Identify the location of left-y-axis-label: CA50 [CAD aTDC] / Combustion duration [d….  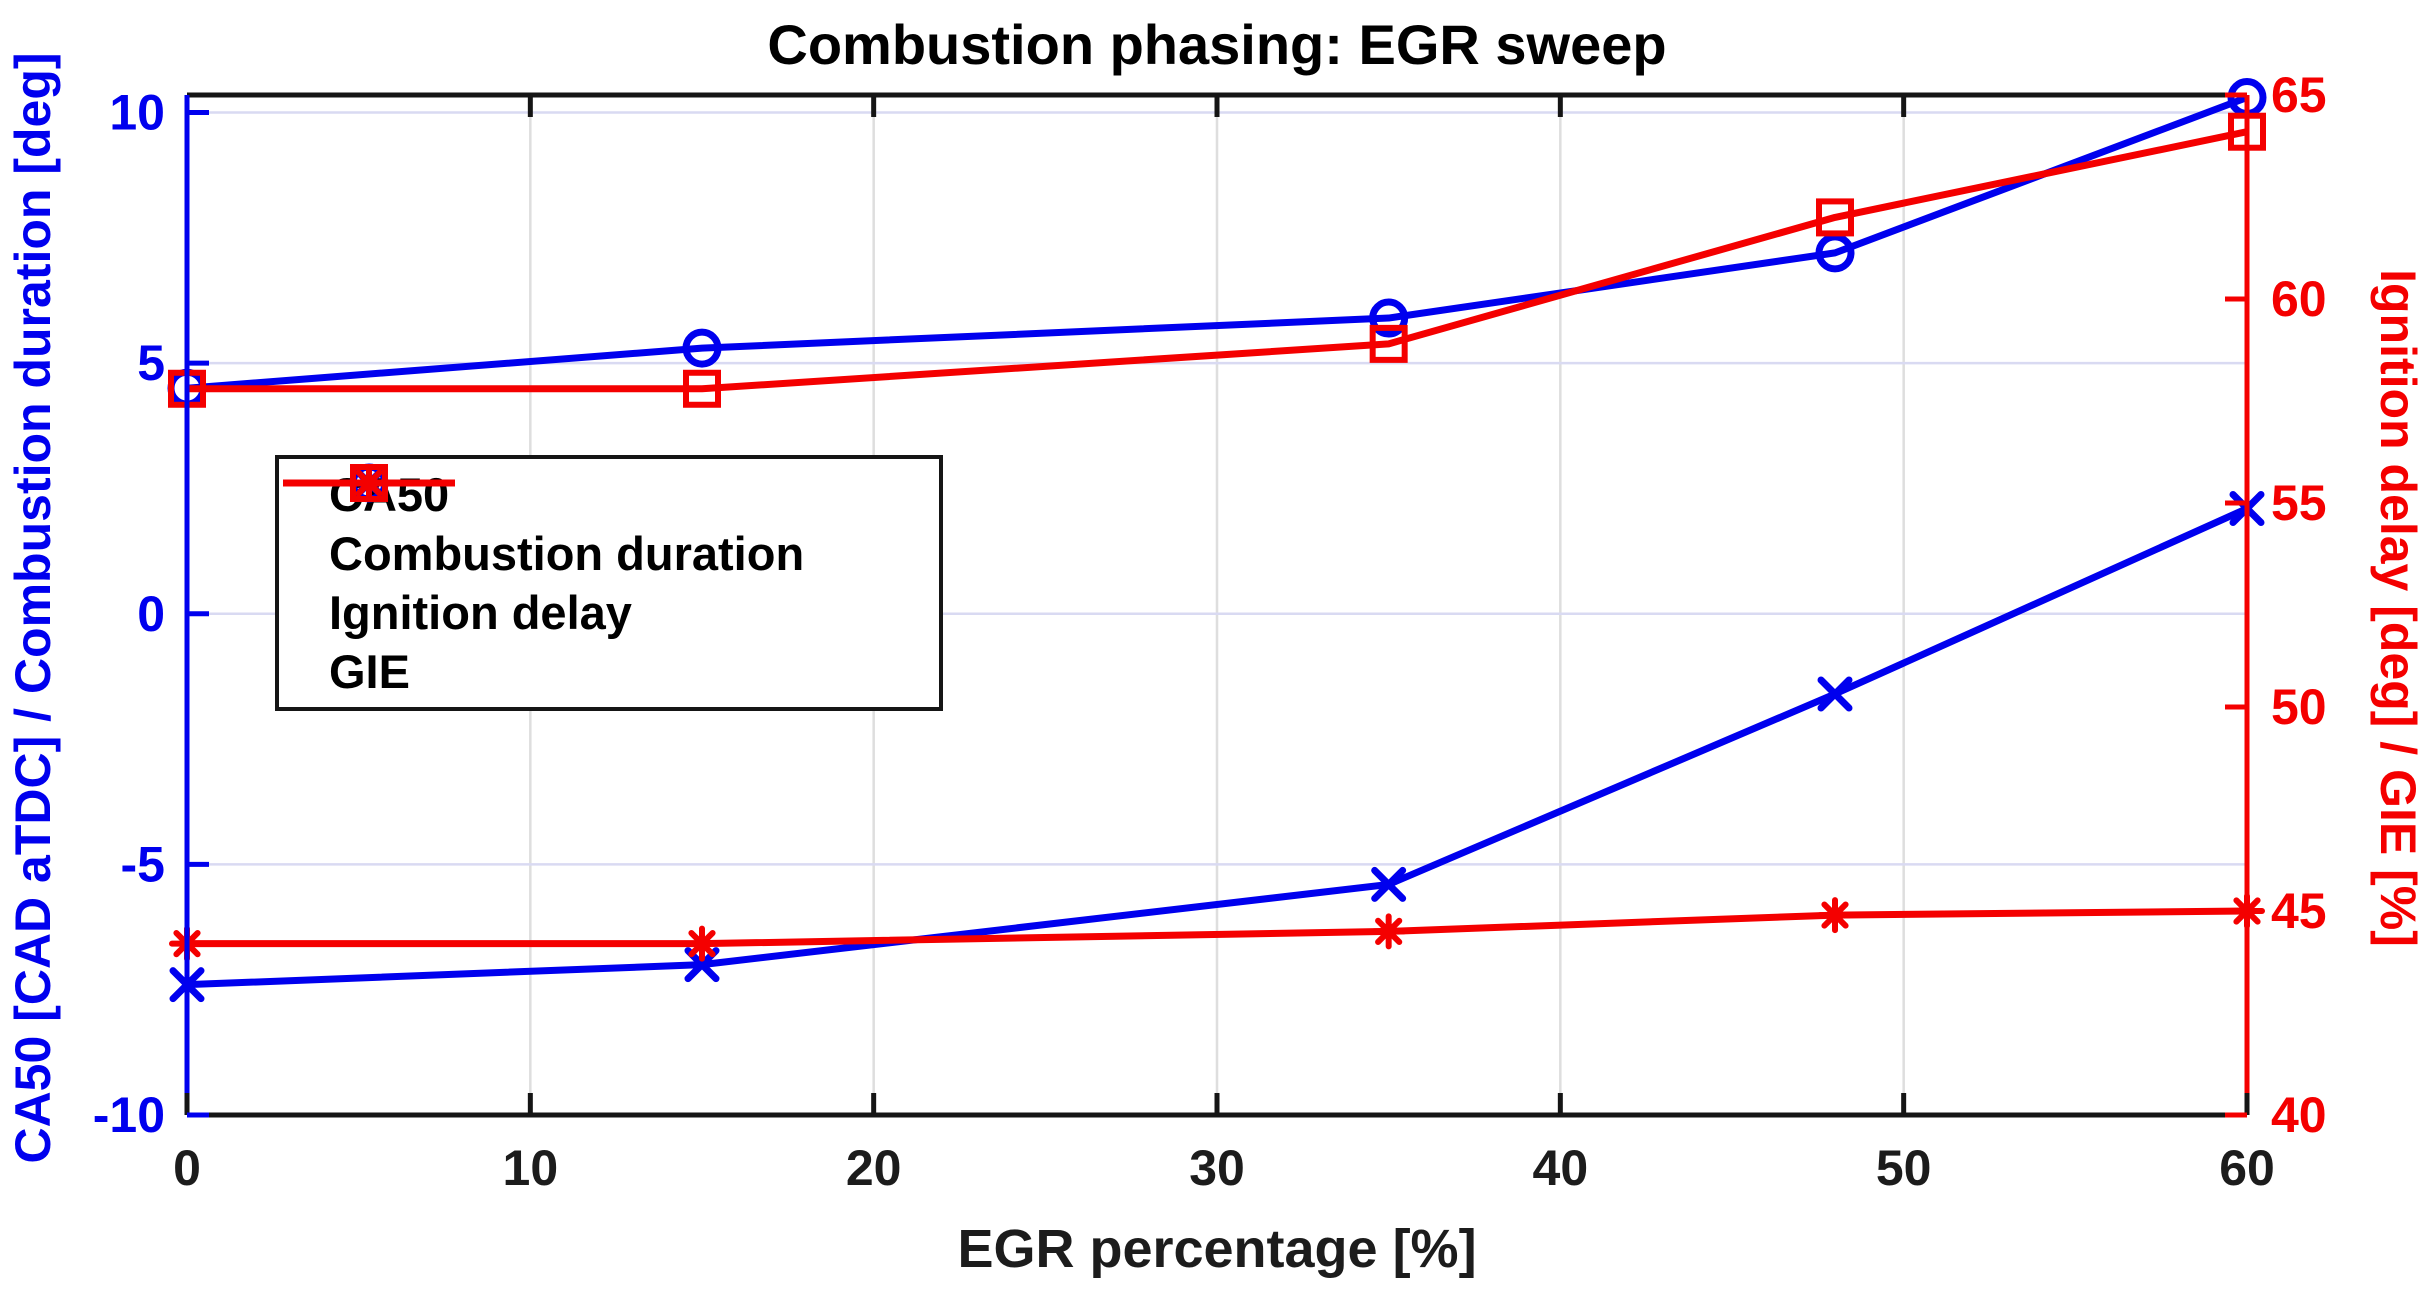
(33, 608).